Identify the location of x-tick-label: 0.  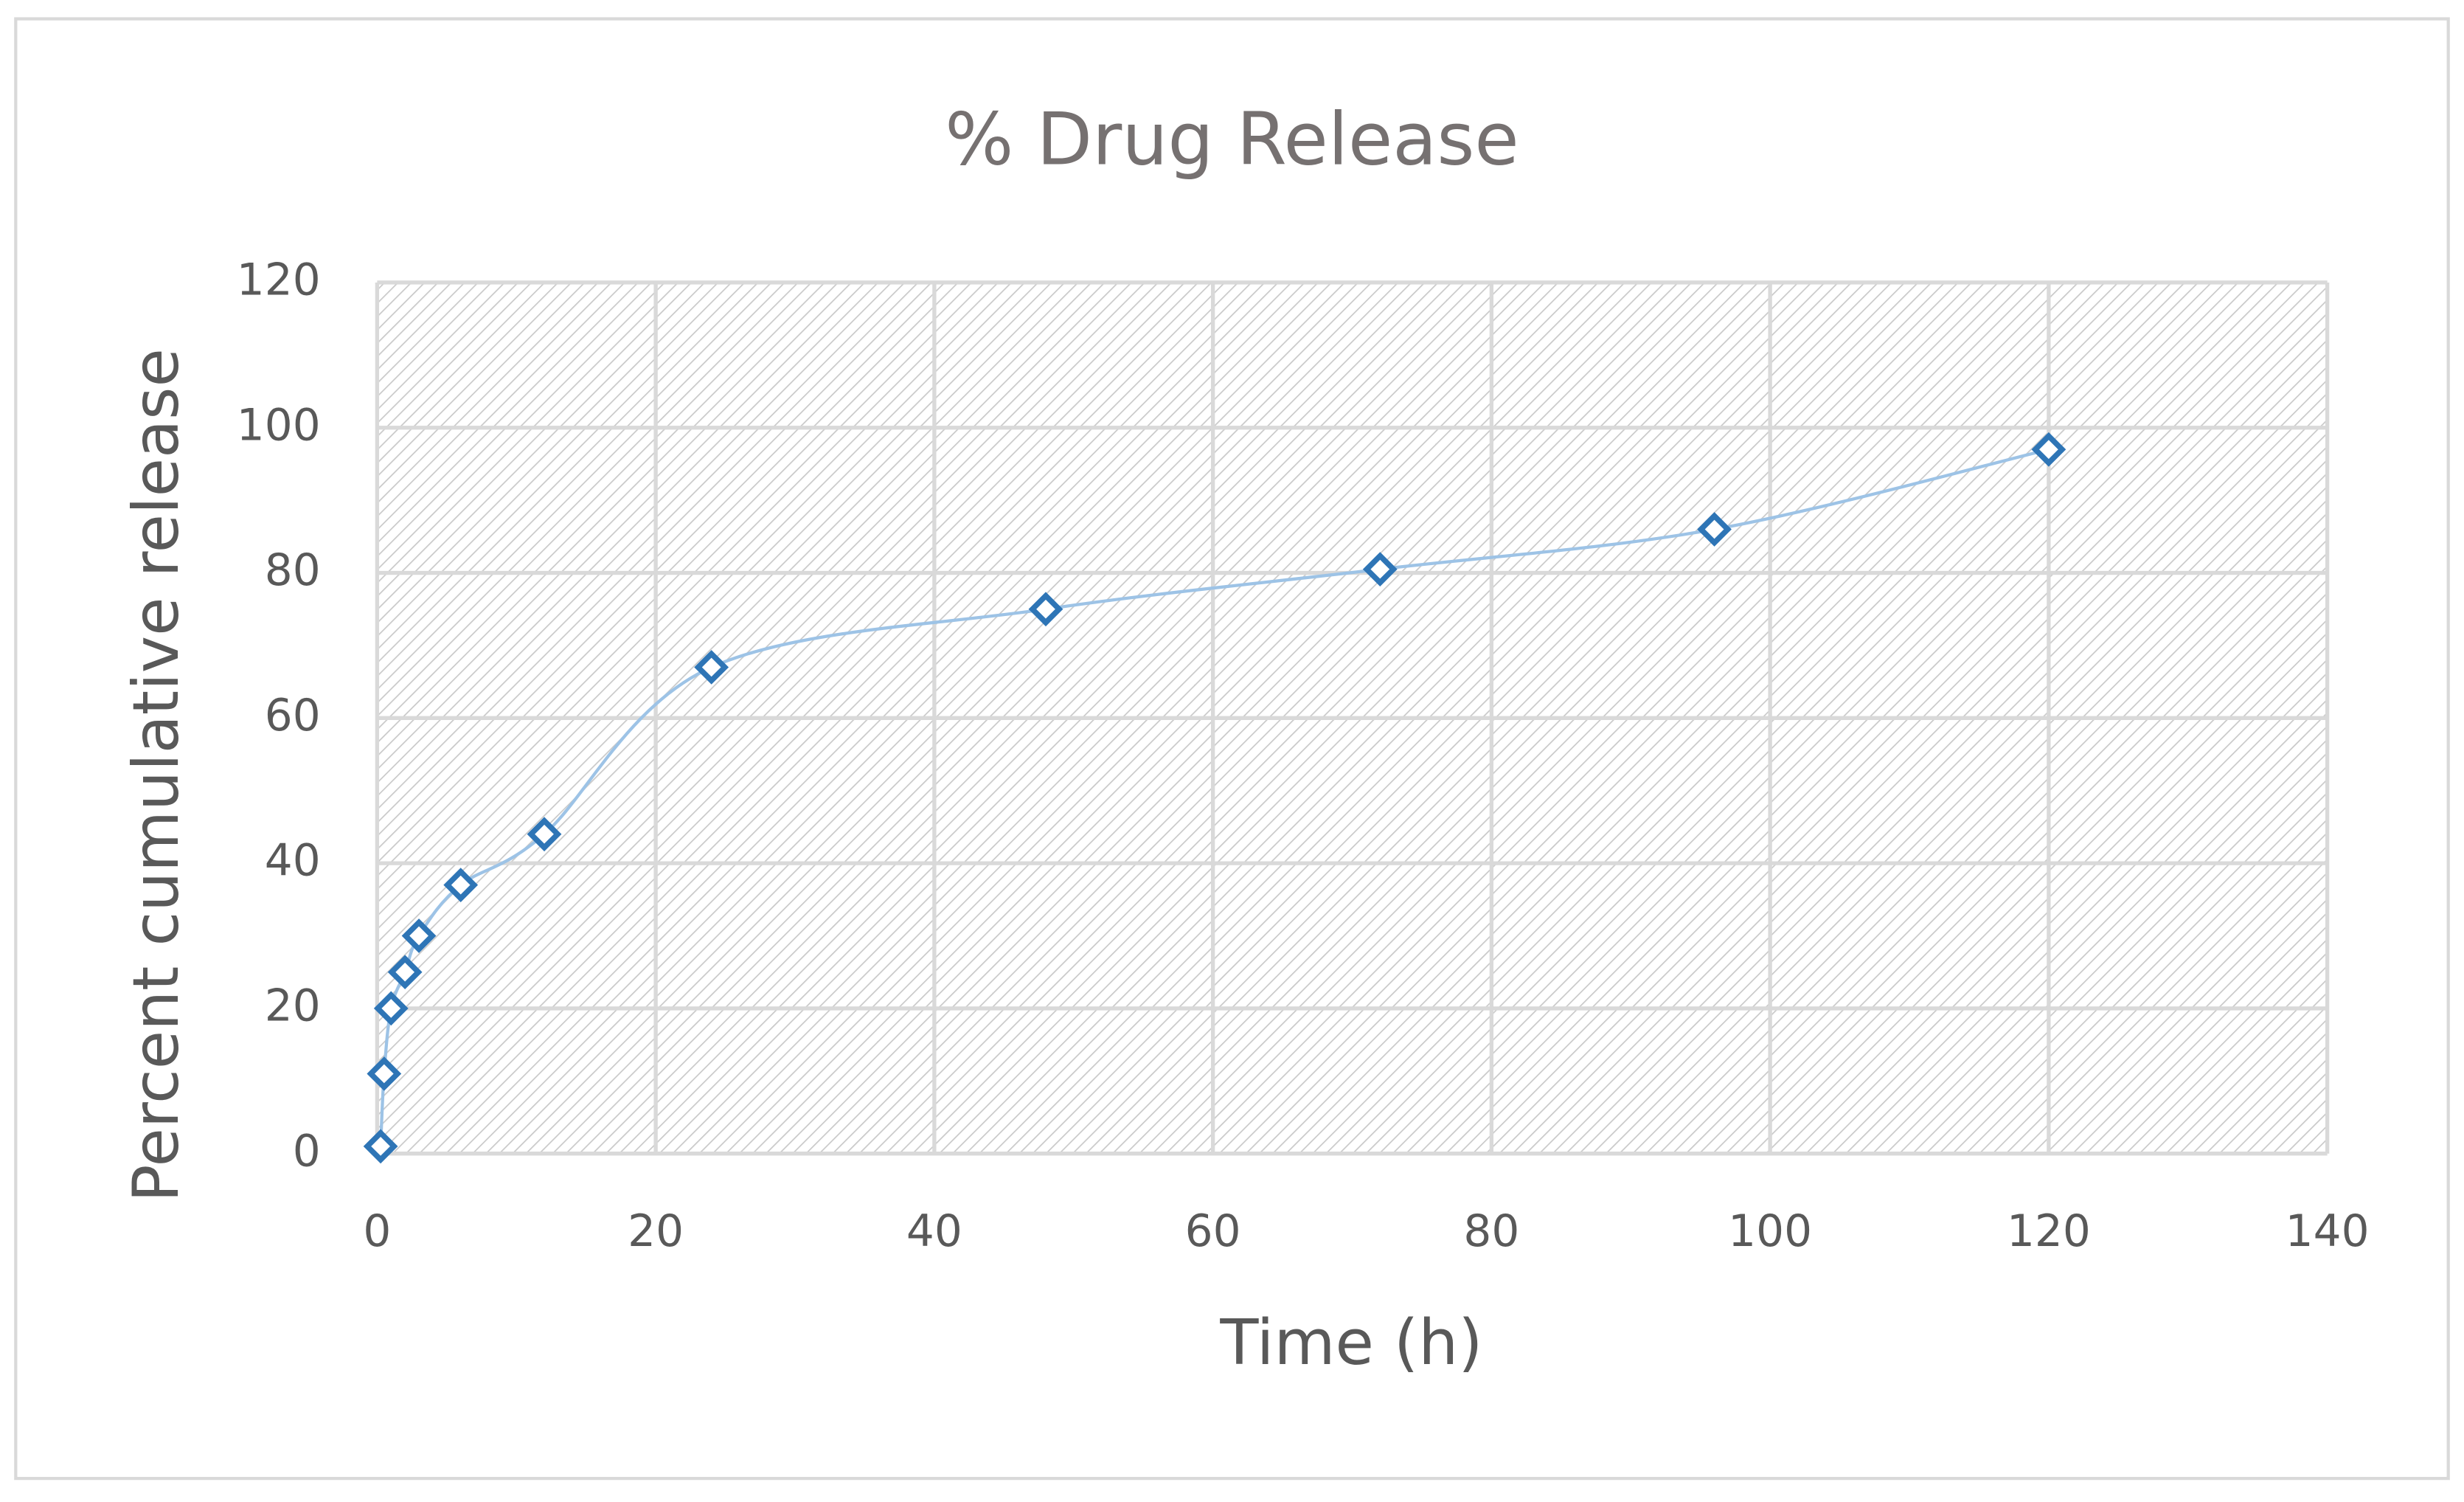
(377, 1231).